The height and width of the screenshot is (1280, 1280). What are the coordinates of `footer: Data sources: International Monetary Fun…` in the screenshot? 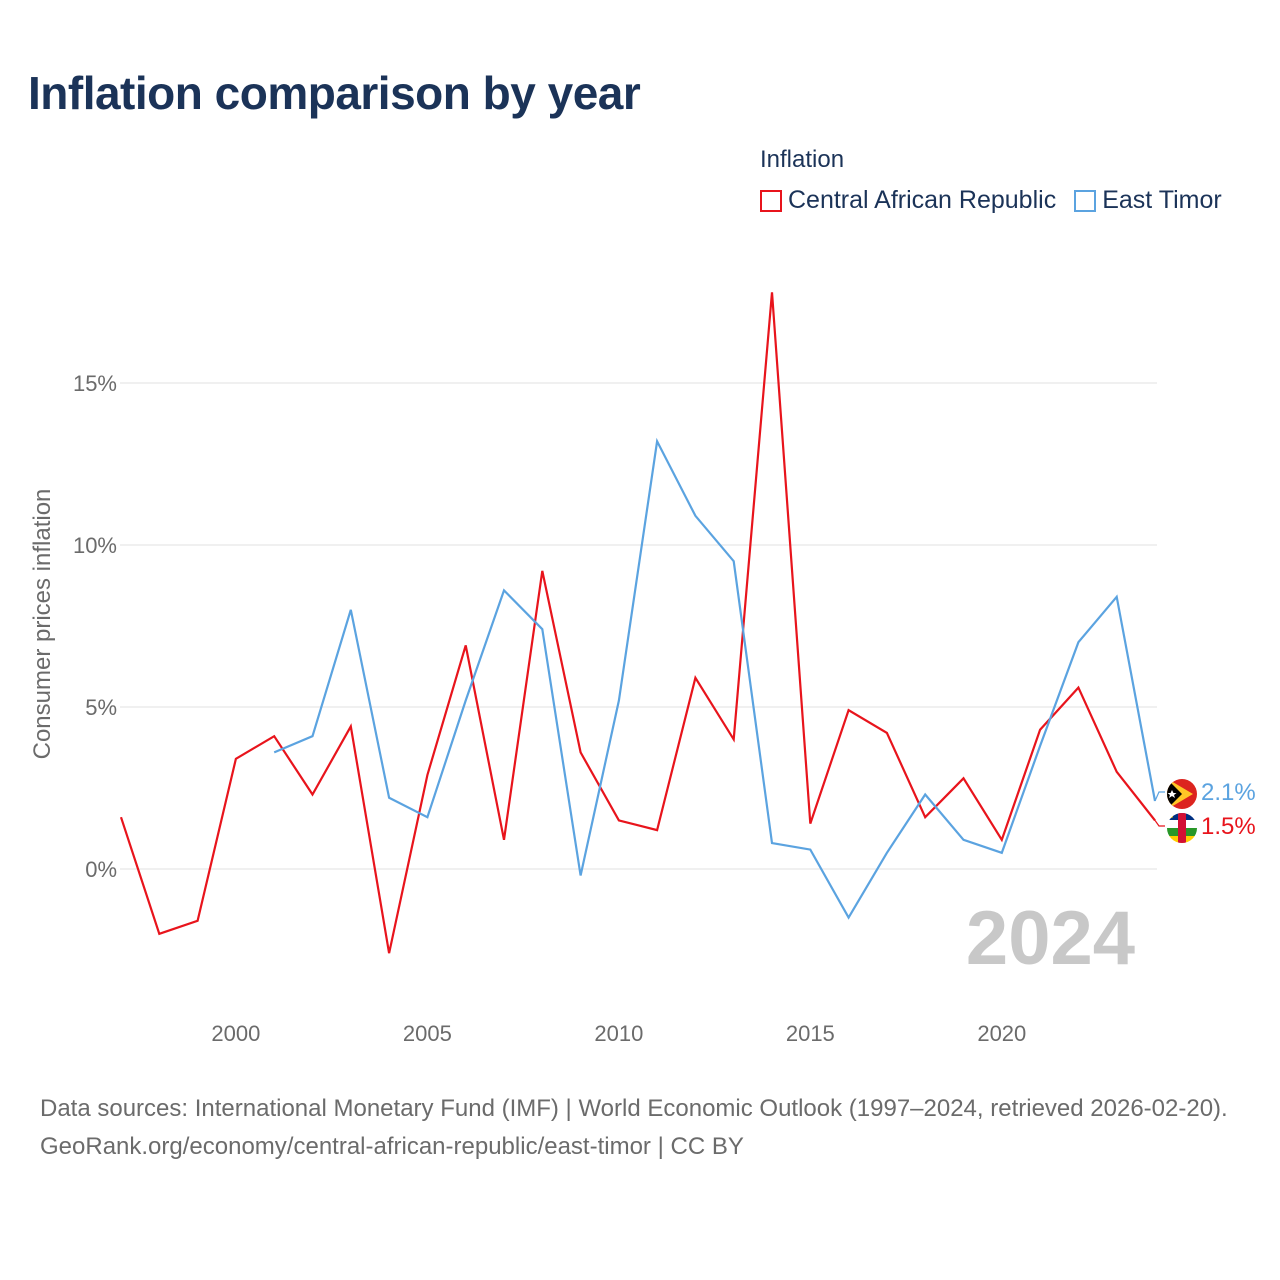 It's located at (645, 1128).